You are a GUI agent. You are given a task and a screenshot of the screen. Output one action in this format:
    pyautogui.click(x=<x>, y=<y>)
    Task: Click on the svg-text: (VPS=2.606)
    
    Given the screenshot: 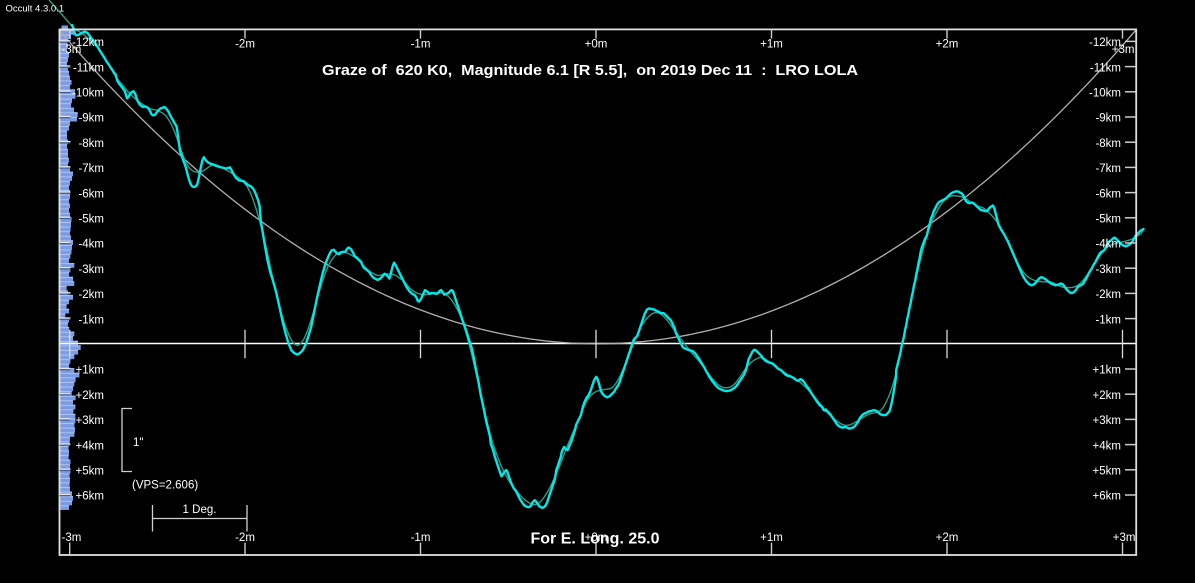 What is the action you would take?
    pyautogui.click(x=165, y=486)
    